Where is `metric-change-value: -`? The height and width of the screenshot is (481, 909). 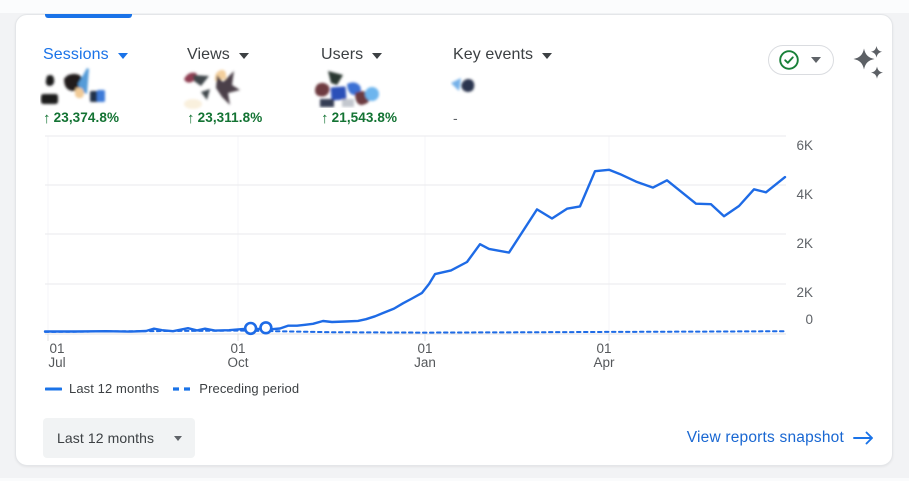 metric-change-value: - is located at coordinates (455, 118).